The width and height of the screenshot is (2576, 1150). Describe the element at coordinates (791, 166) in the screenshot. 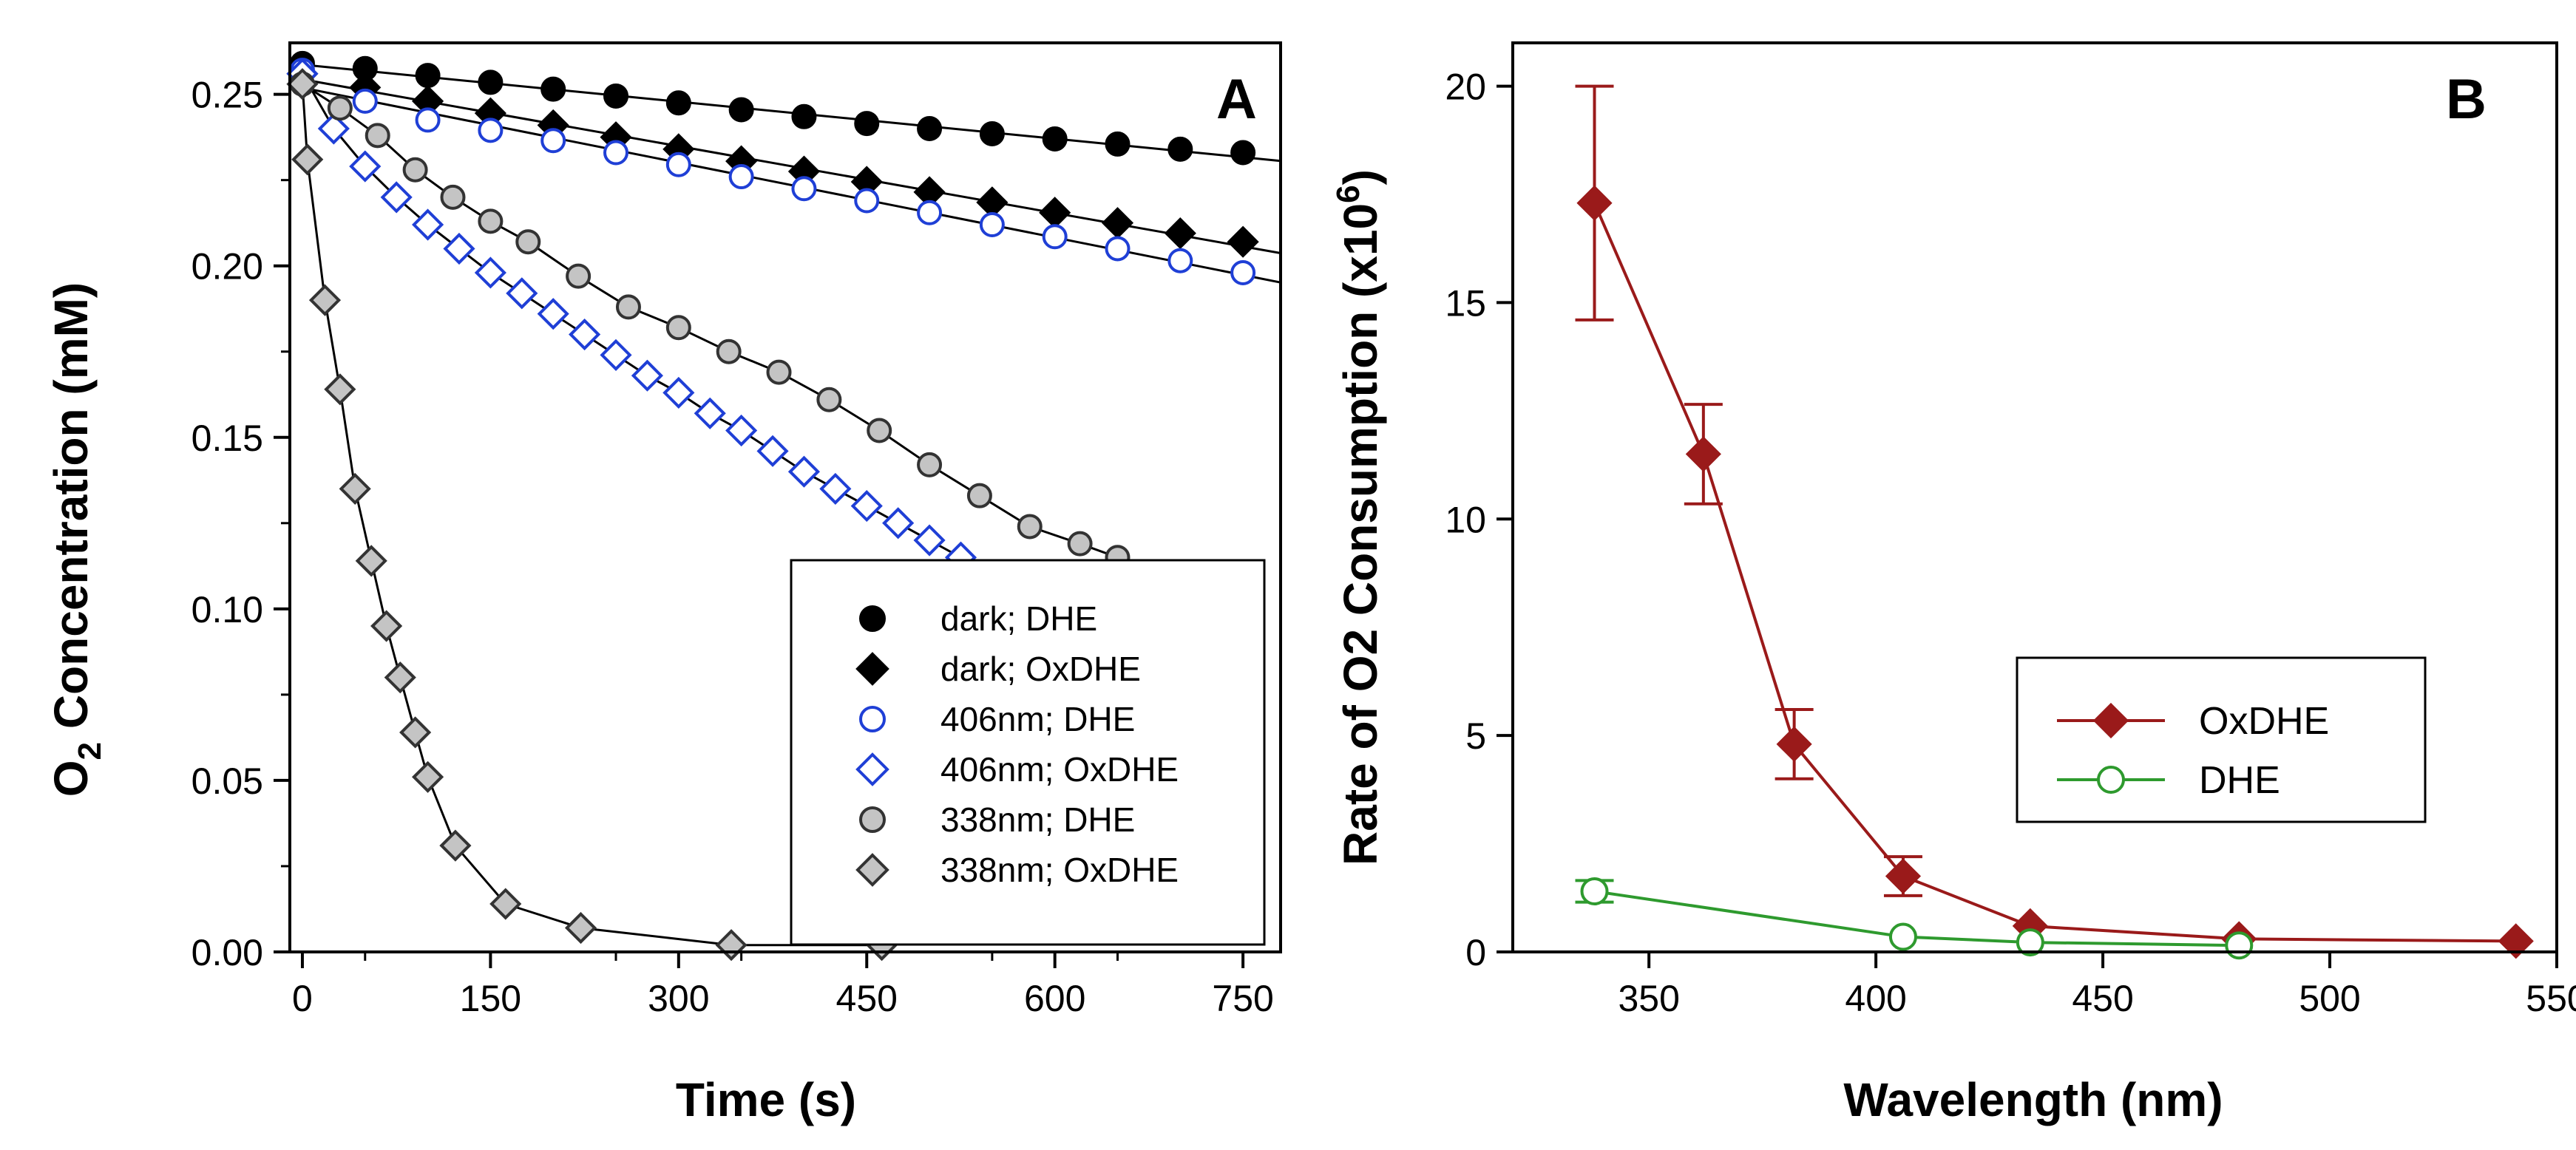

I see `fit-line-dark-oxdhe` at that location.